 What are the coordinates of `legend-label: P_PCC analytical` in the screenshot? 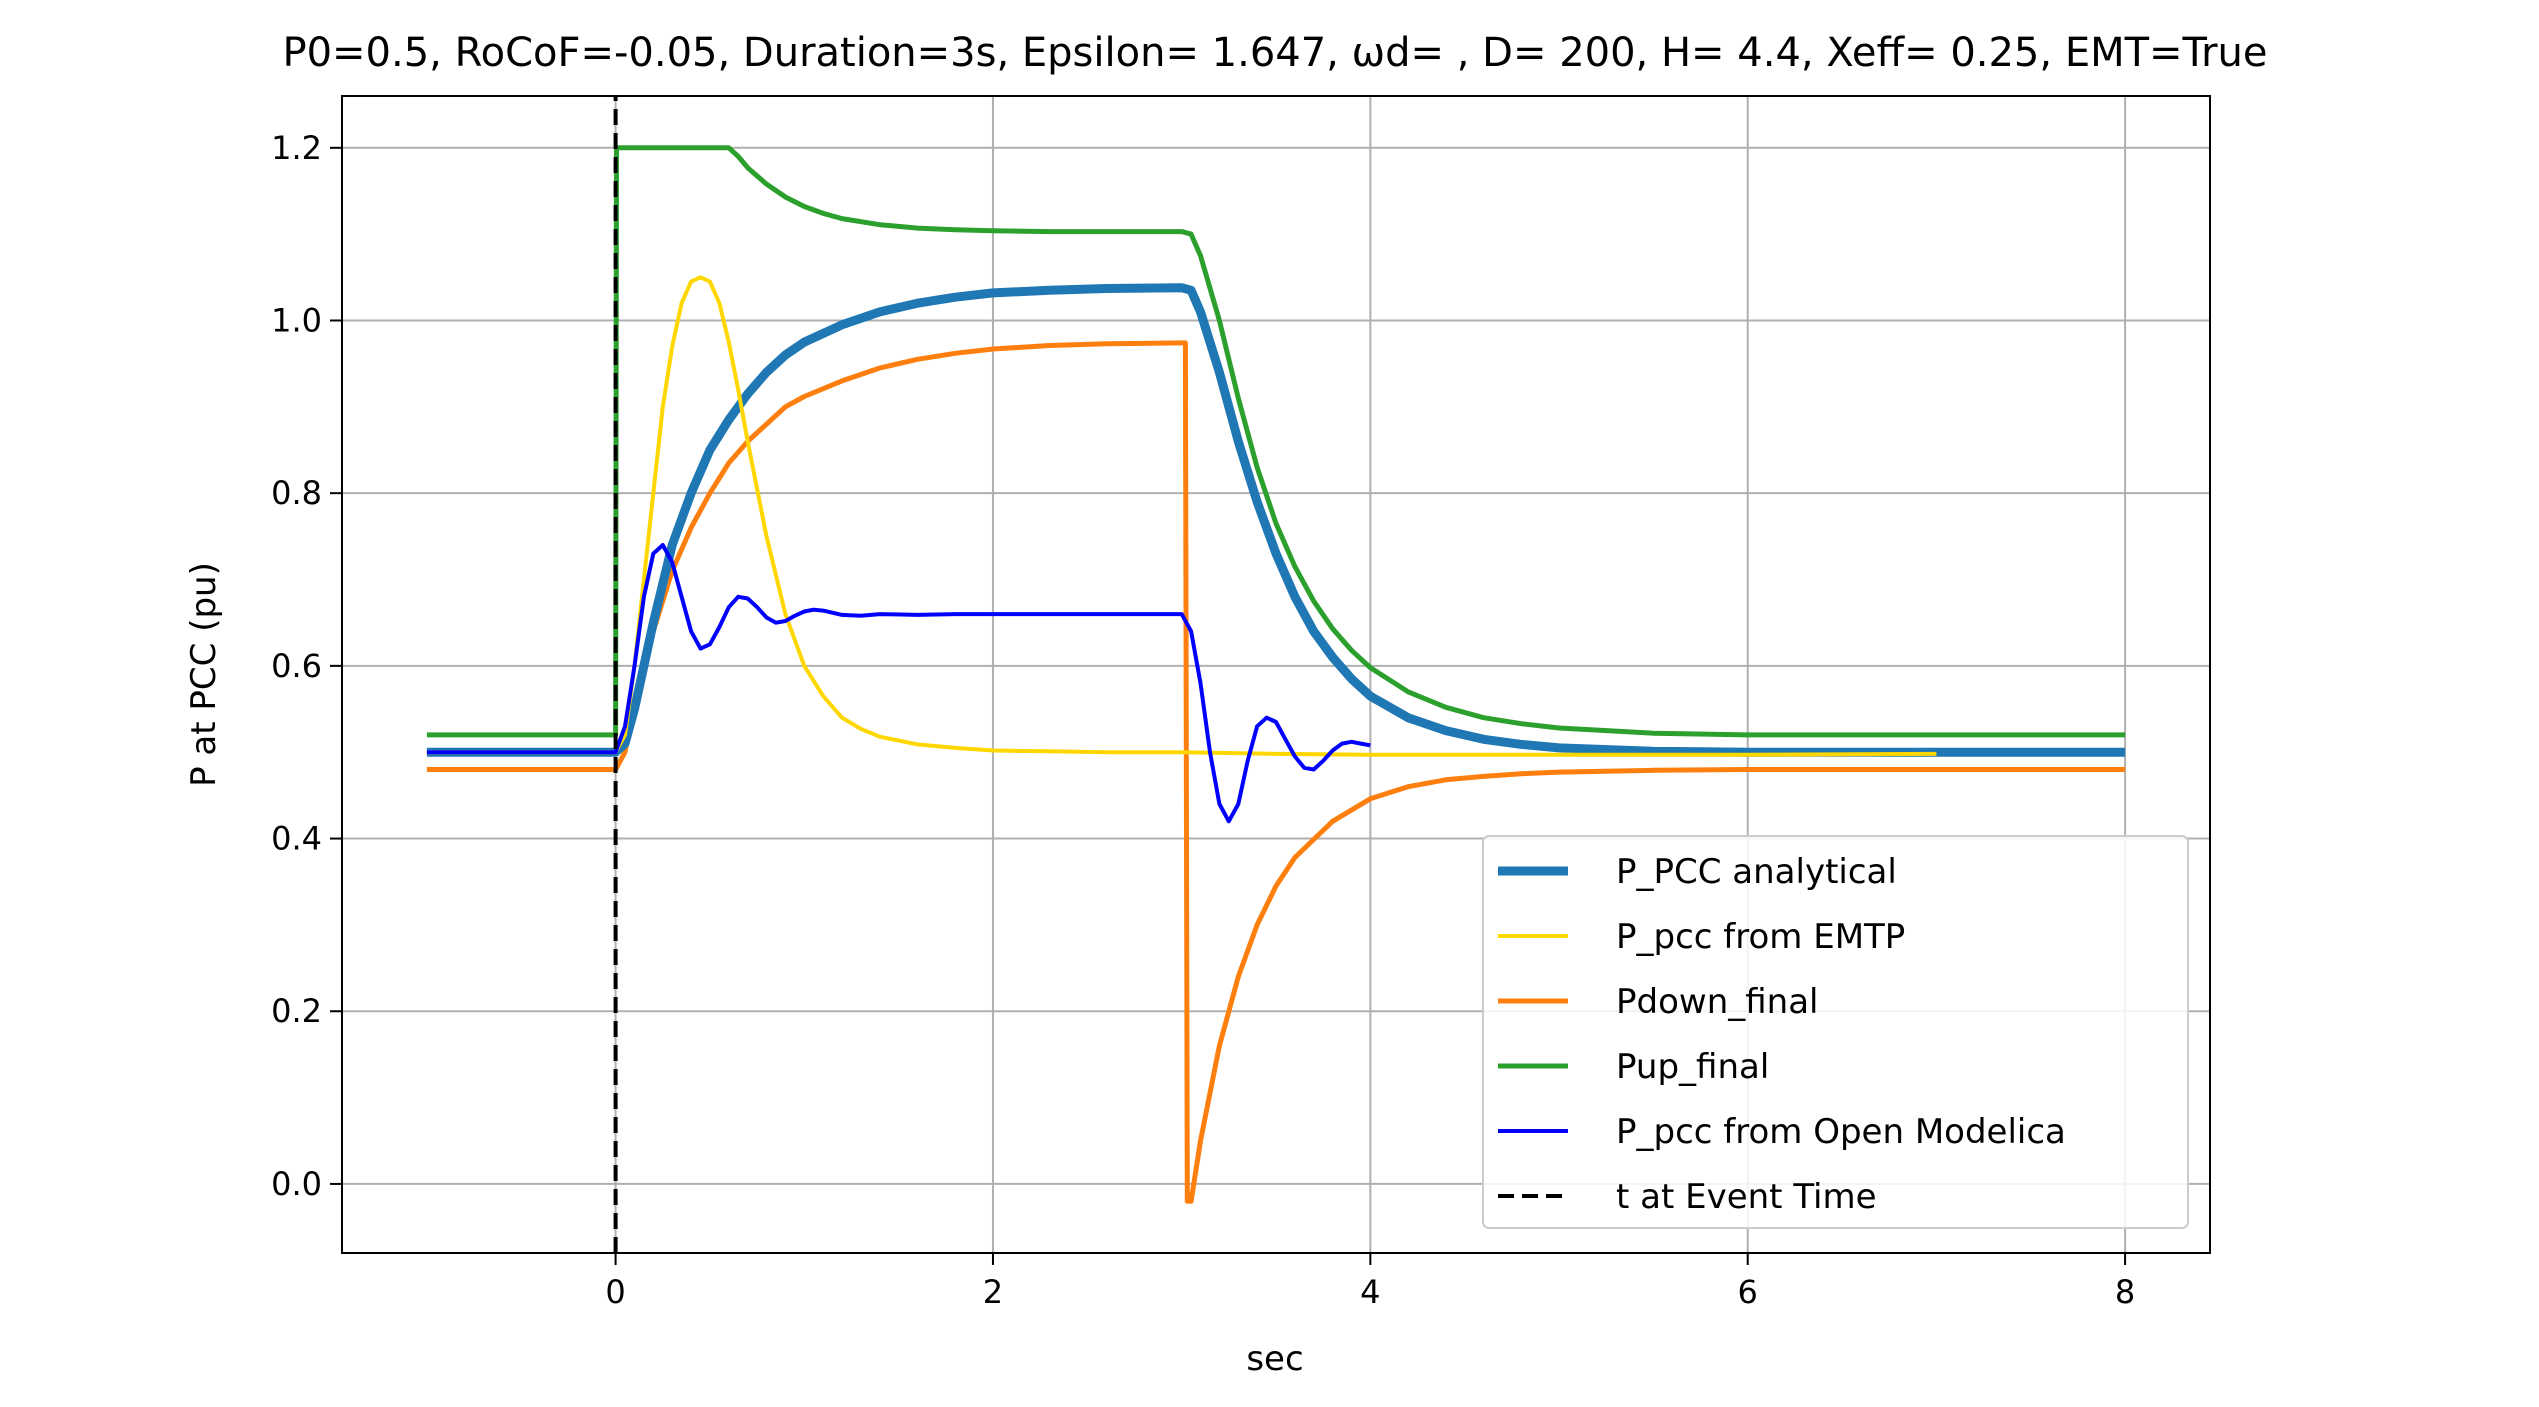 It's located at (1756, 872).